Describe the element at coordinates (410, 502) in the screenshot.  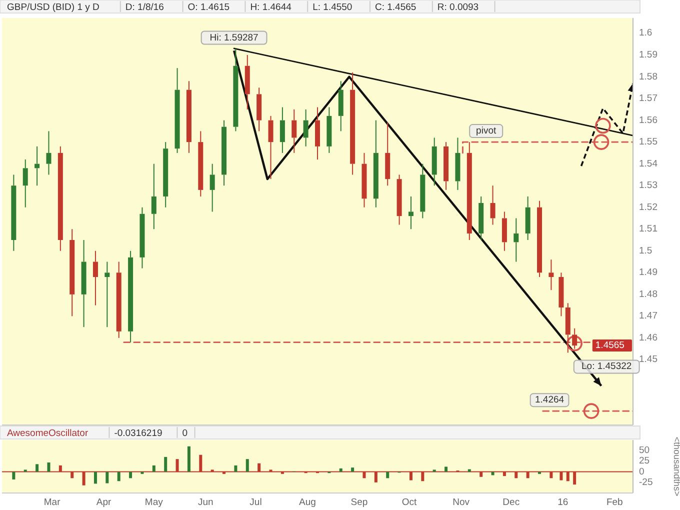
I see `x-tick-label: Oct` at that location.